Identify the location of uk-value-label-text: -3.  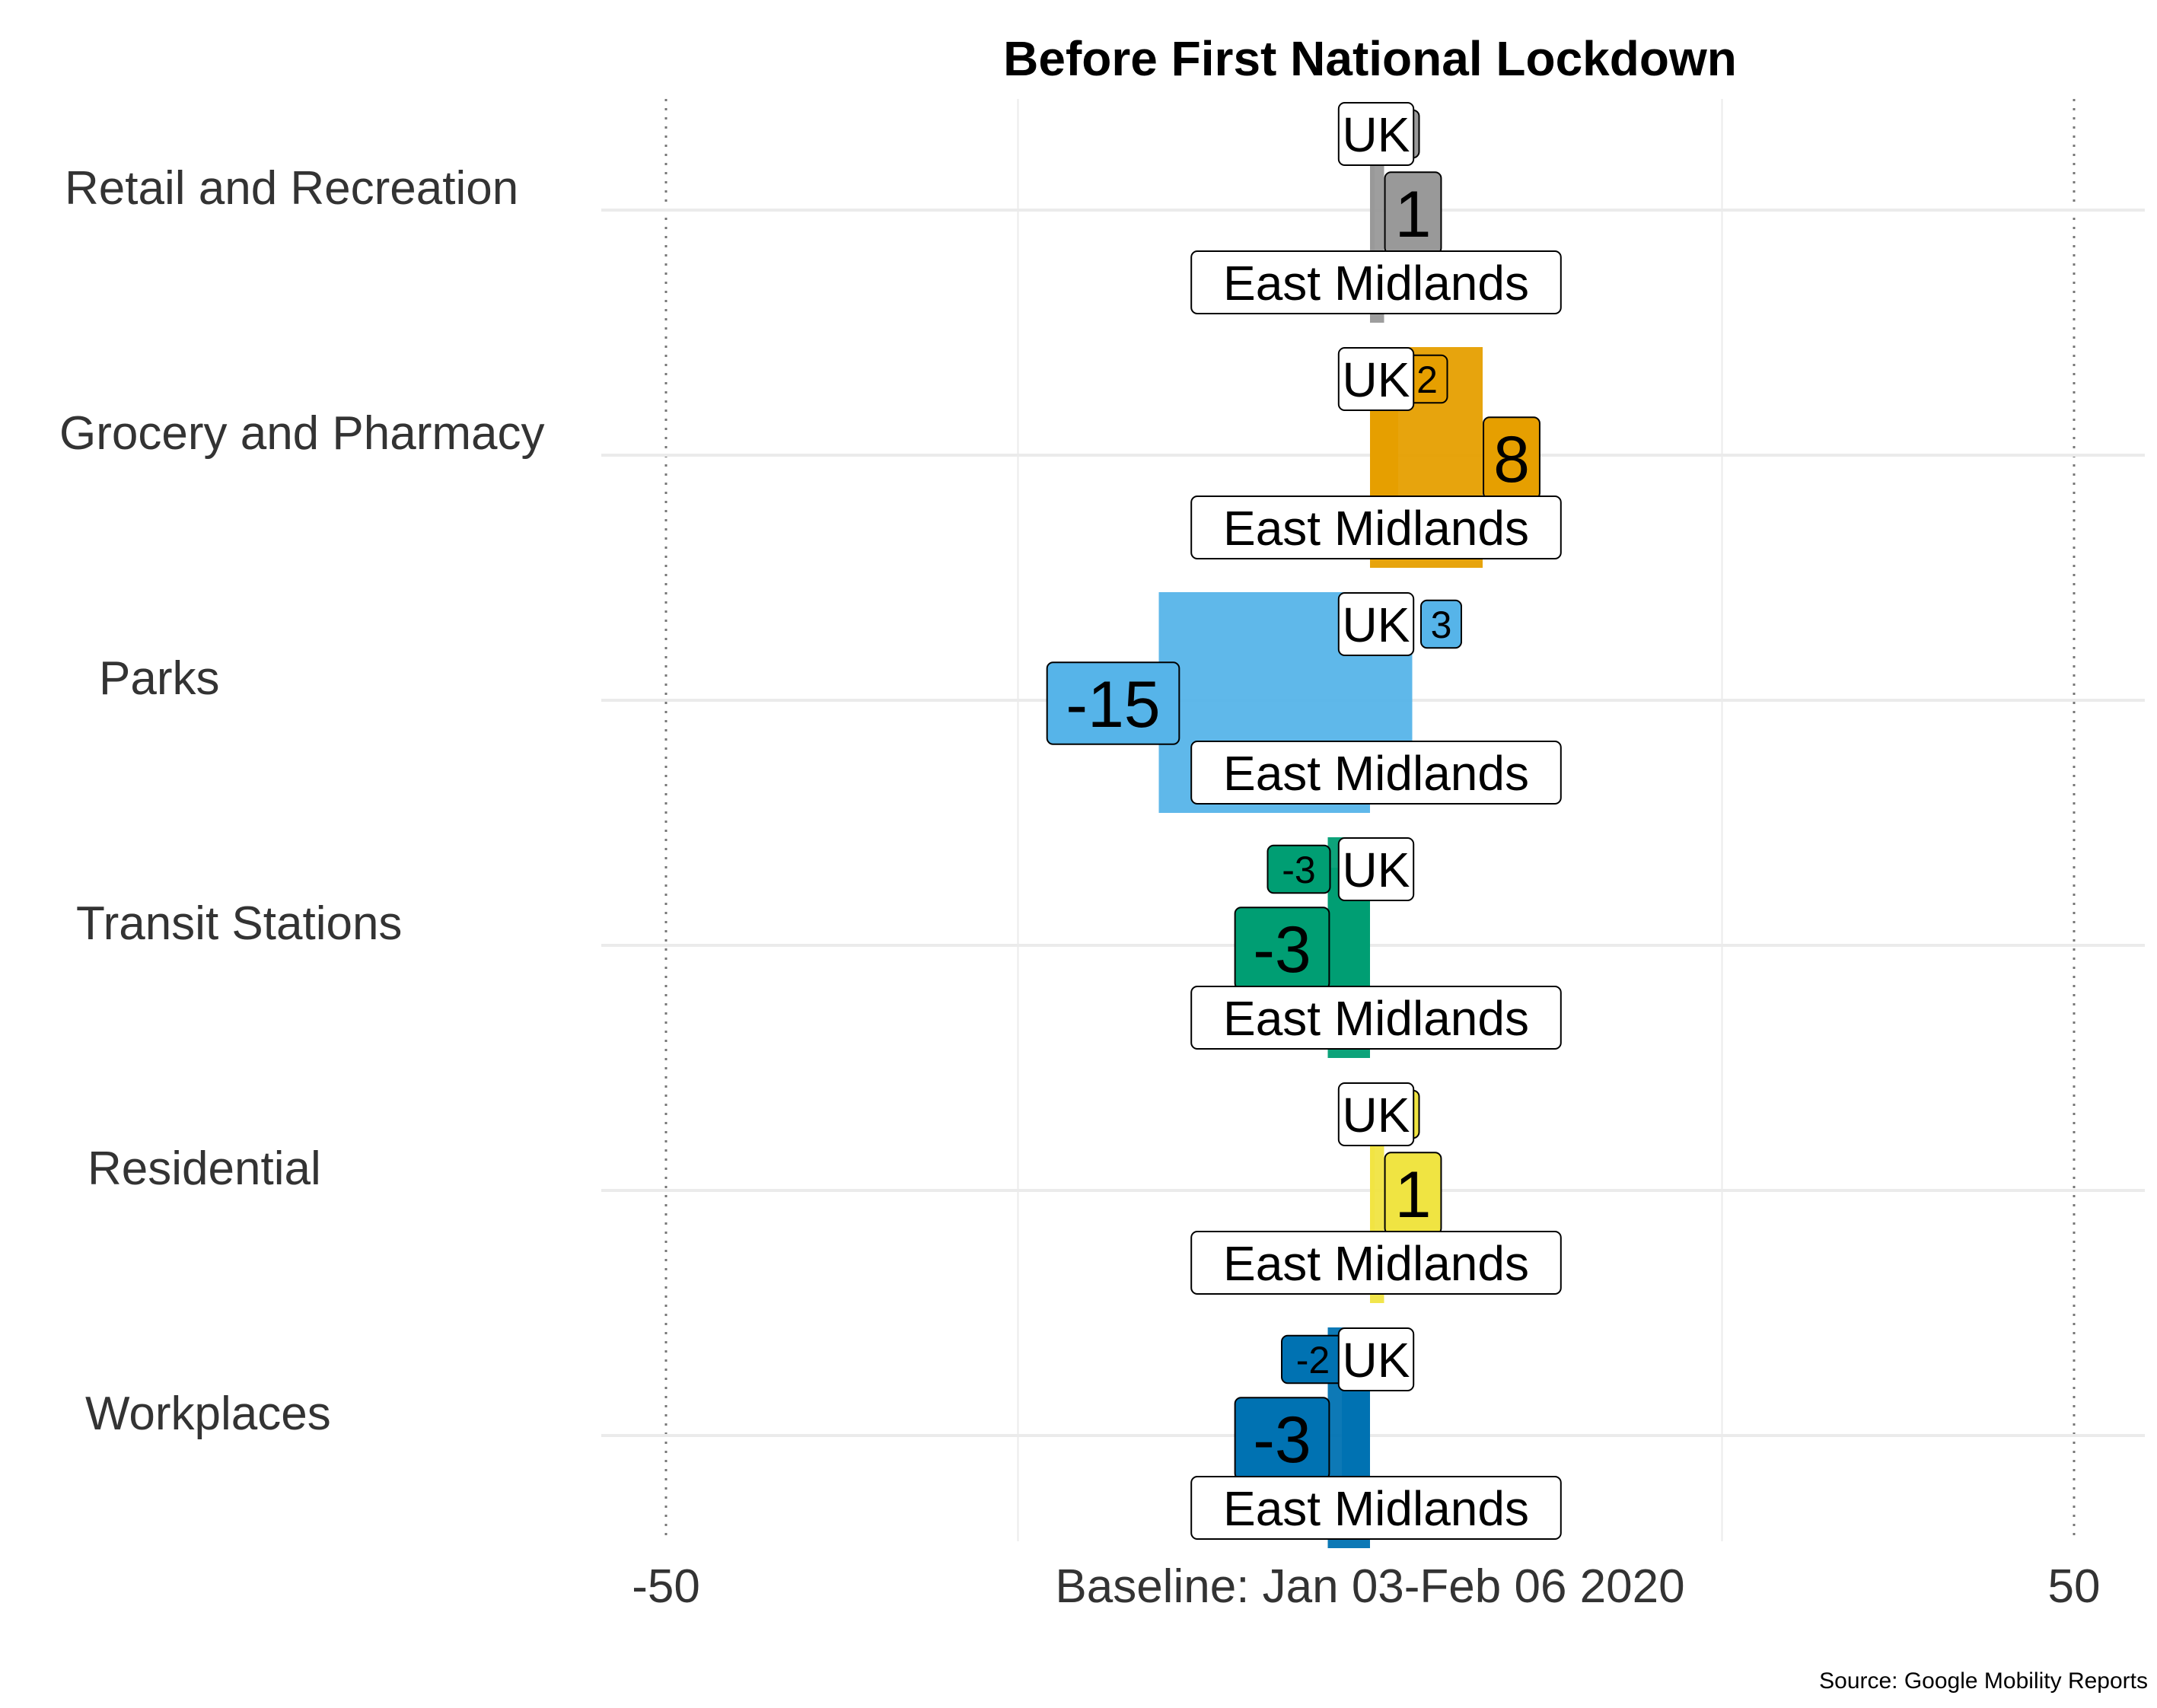
(1298, 870).